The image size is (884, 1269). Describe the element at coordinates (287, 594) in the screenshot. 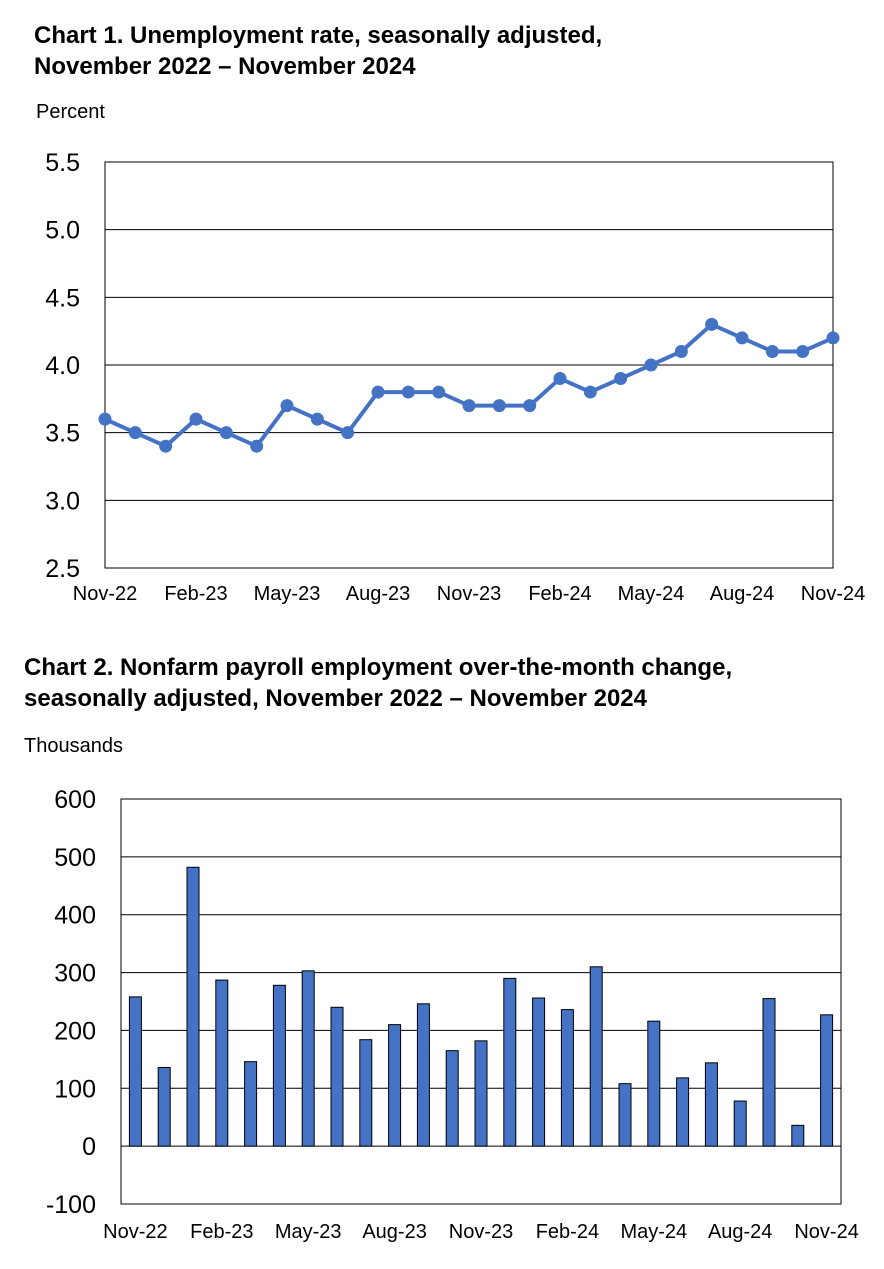

I see `chart-1-x-tick-label: May-23` at that location.